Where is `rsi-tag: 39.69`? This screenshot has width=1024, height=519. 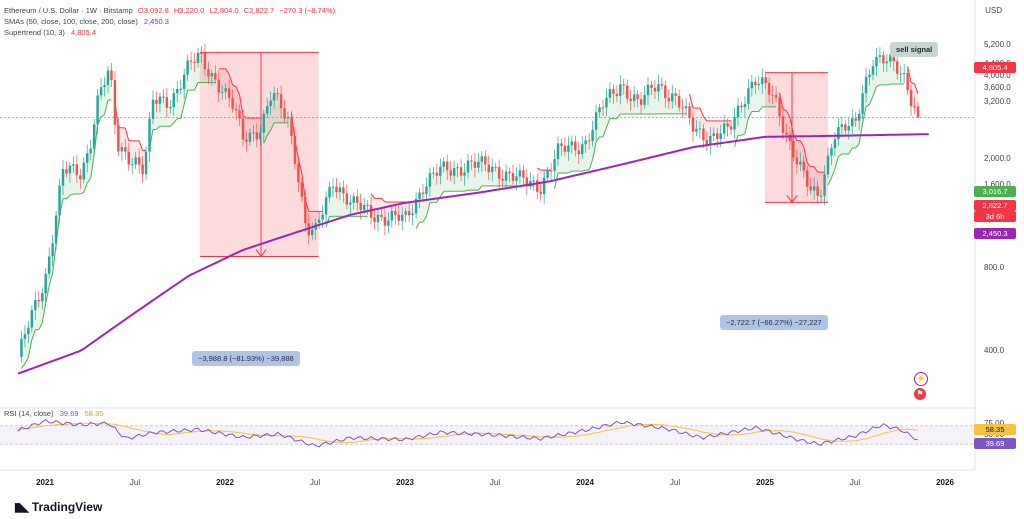
rsi-tag: 39.69 is located at coordinates (995, 443).